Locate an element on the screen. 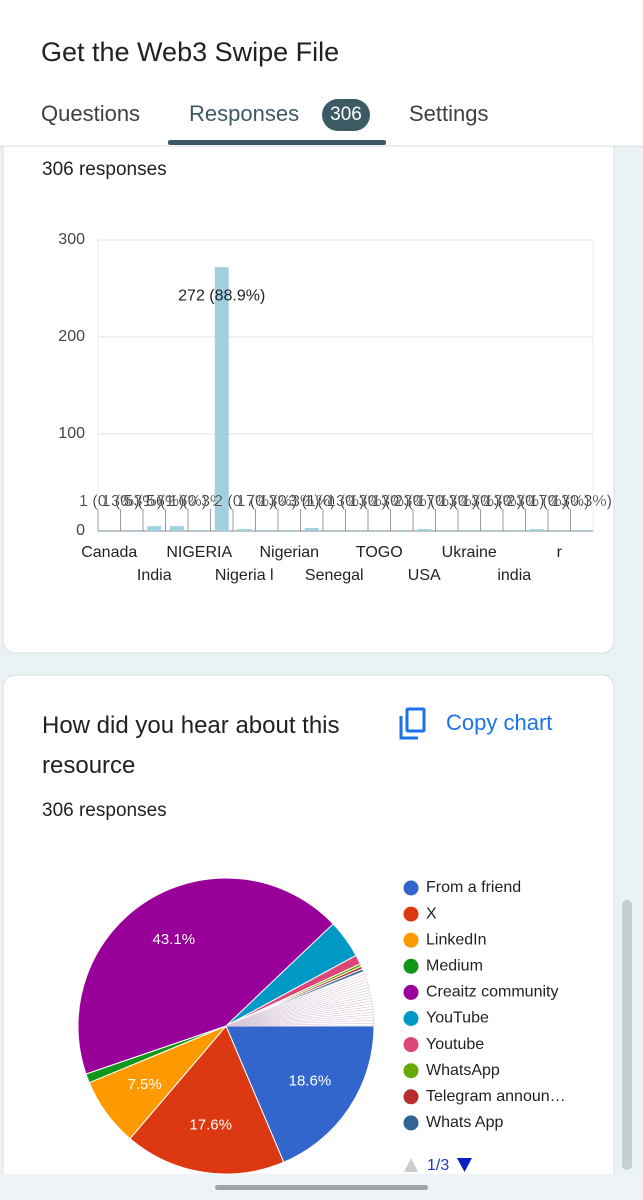 This screenshot has height=1200, width=643. x-tick-label: r is located at coordinates (560, 552).